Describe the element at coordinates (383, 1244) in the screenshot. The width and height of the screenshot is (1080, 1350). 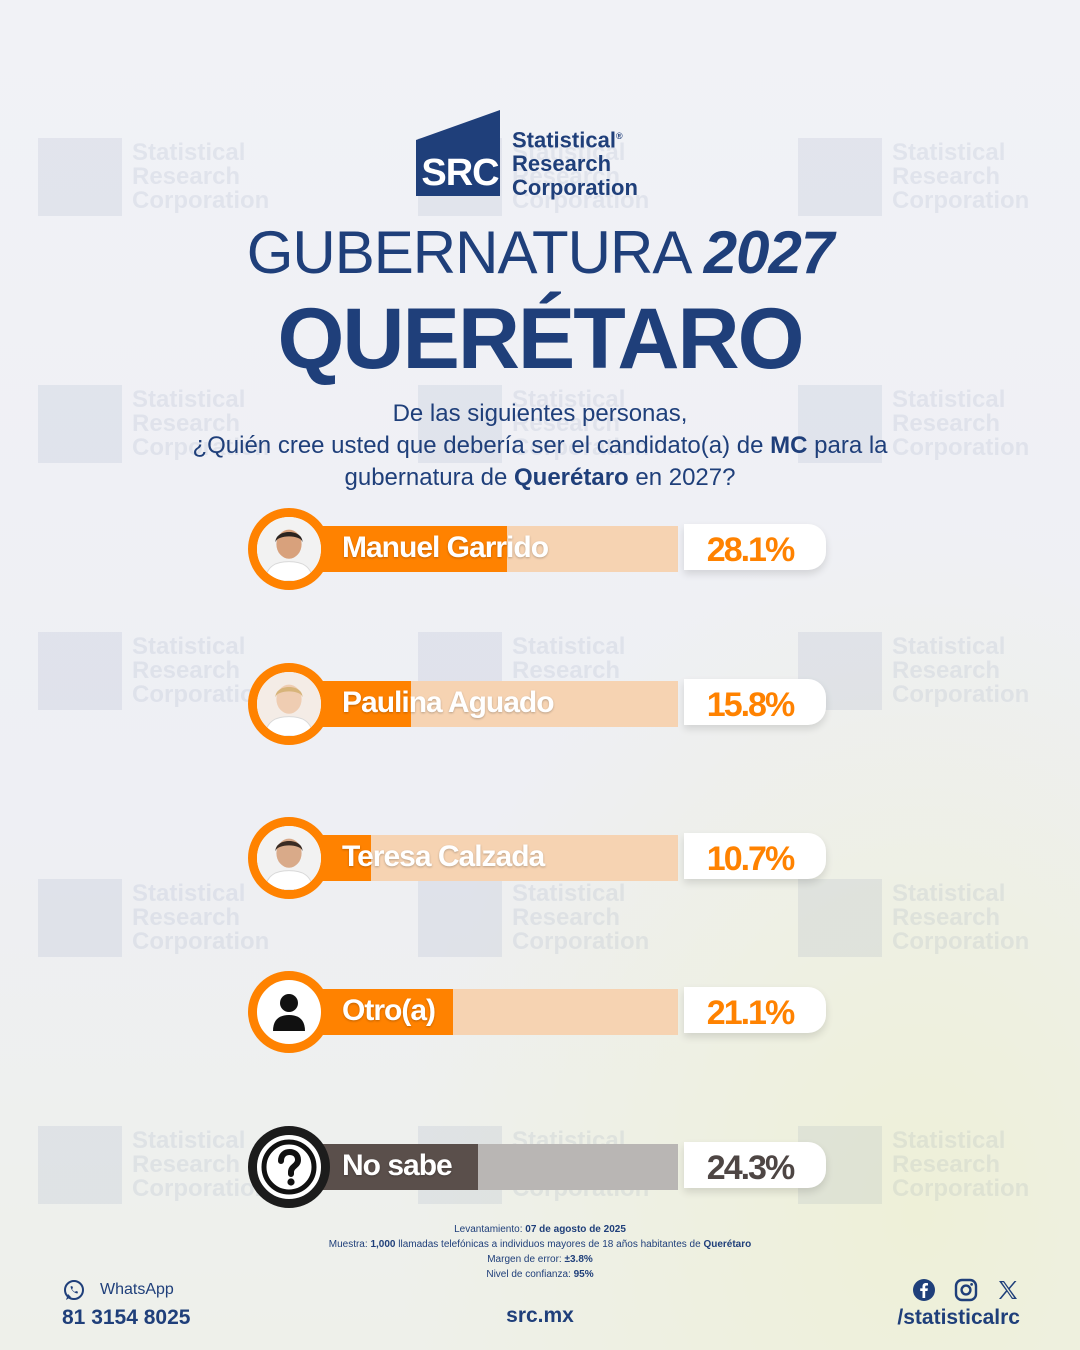
I see `note-muestra-value: 1,000` at that location.